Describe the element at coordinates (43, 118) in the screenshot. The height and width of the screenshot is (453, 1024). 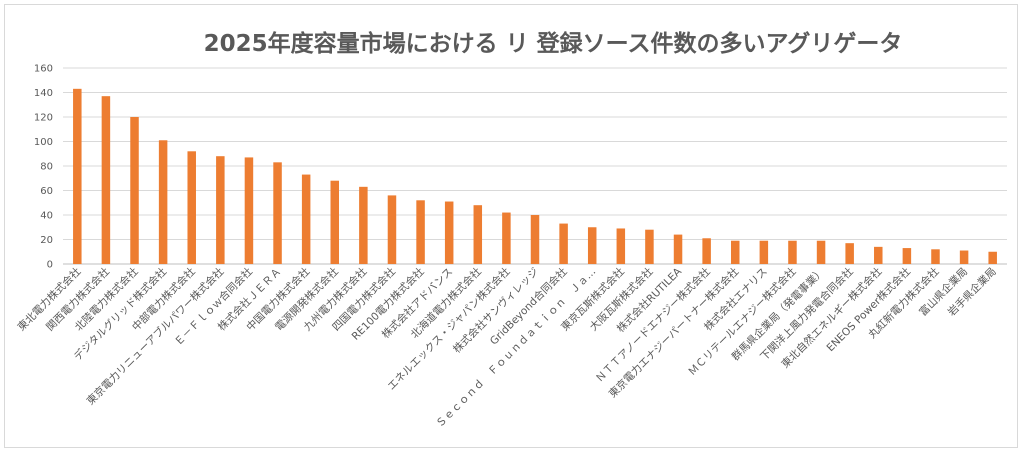
I see `y-tick-label: 120` at that location.